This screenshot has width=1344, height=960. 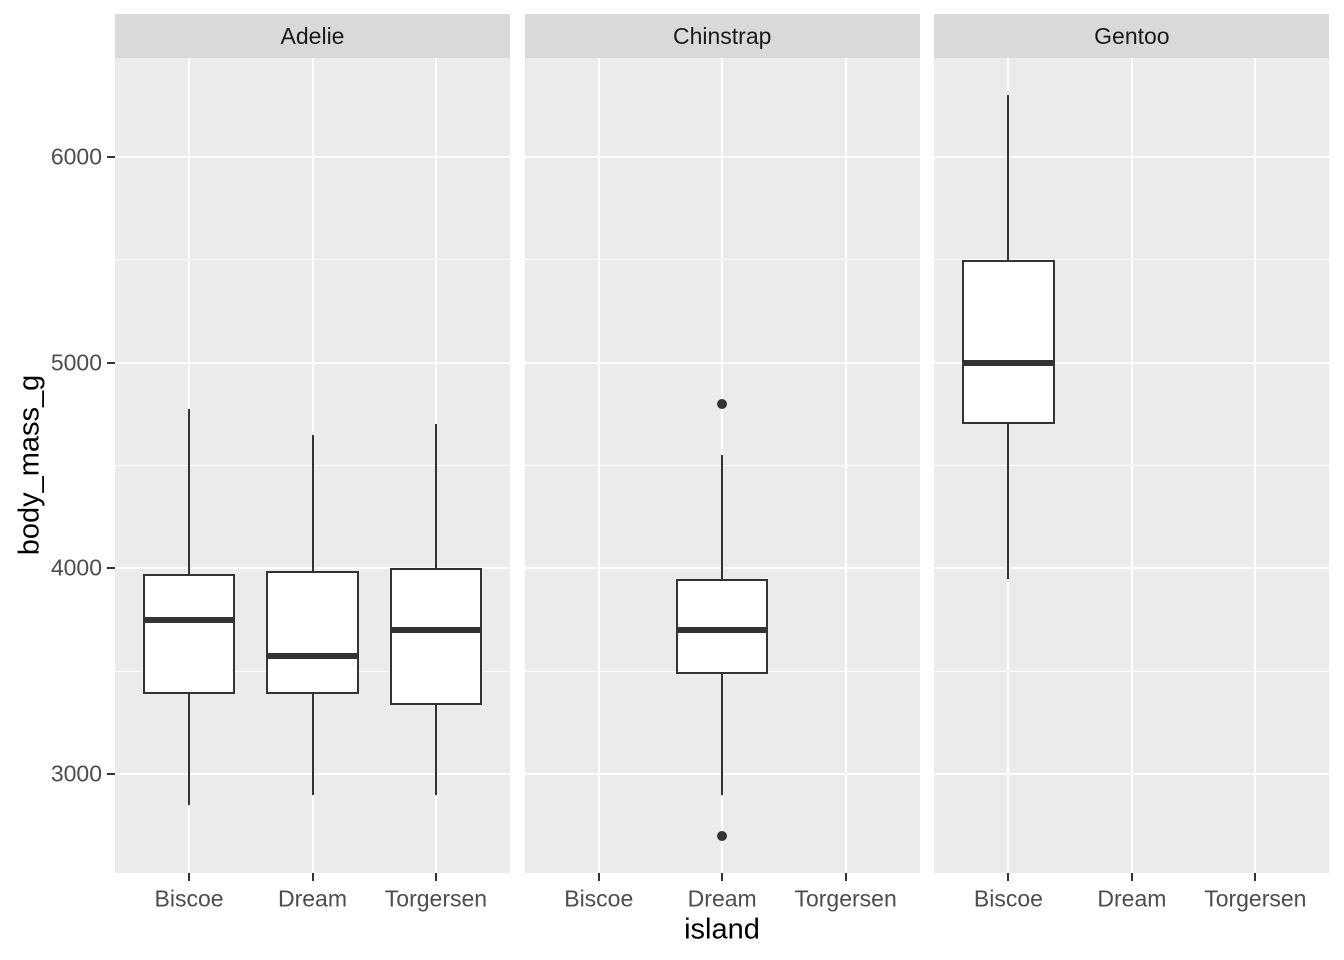 I want to click on facet-strip-label: Chinstrap, so click(x=722, y=35).